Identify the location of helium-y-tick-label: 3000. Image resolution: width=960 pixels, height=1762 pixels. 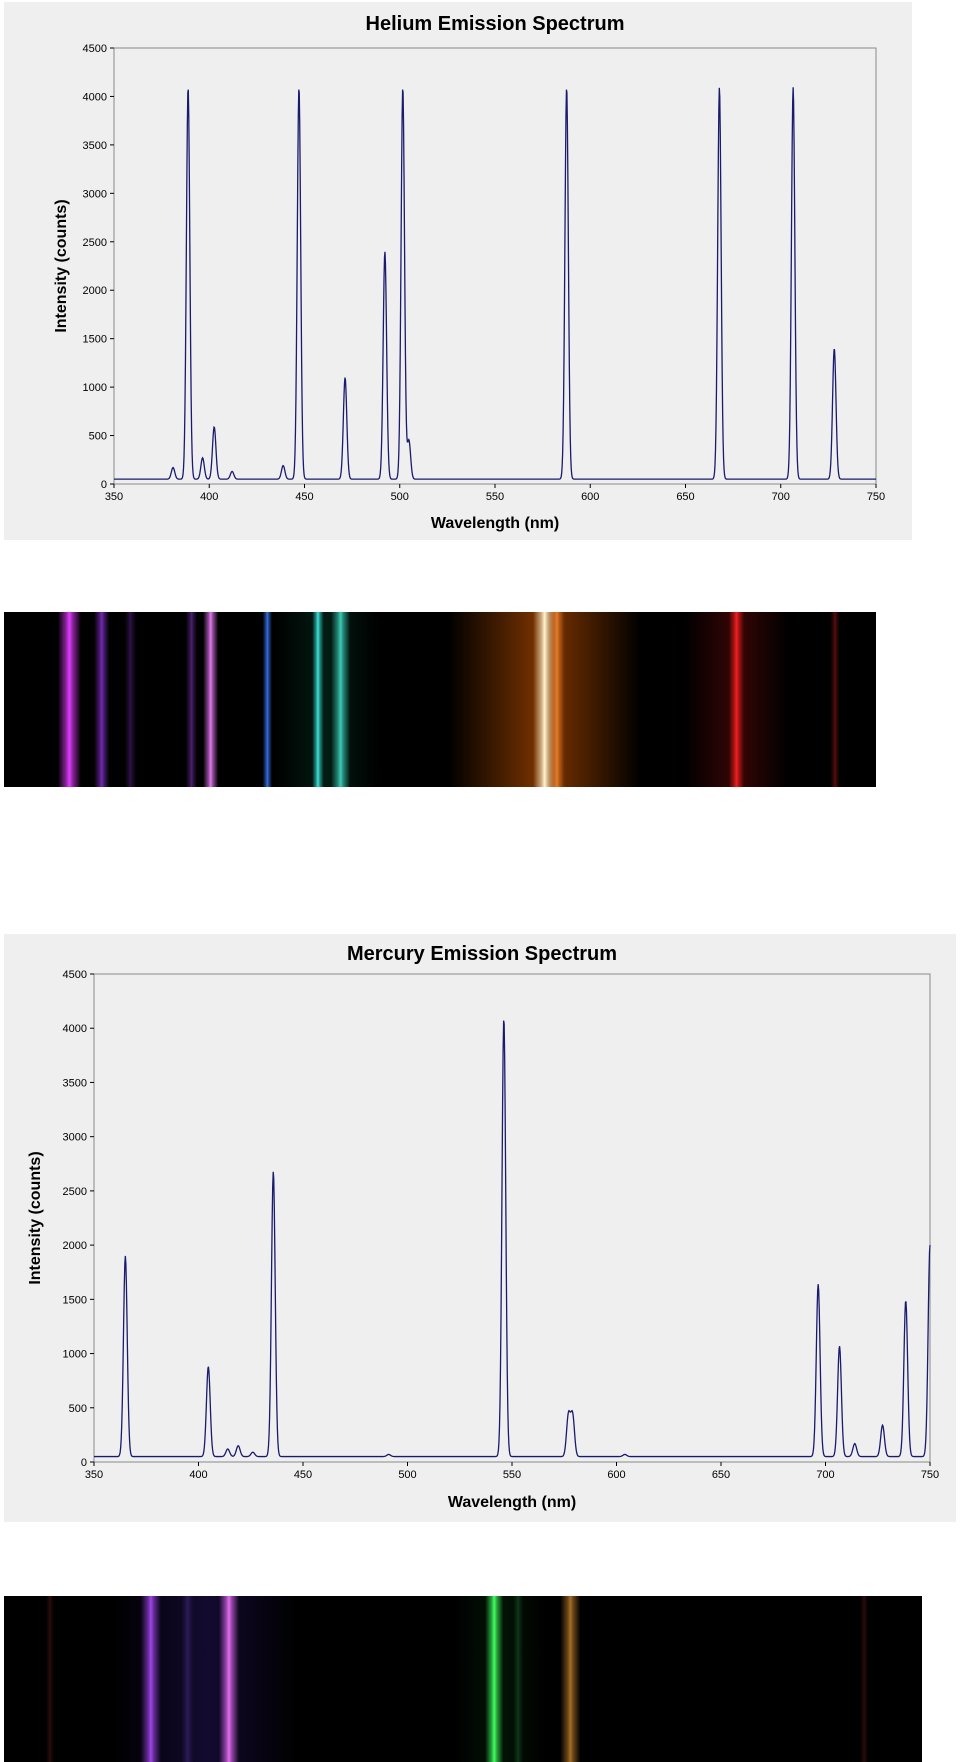
(95, 194).